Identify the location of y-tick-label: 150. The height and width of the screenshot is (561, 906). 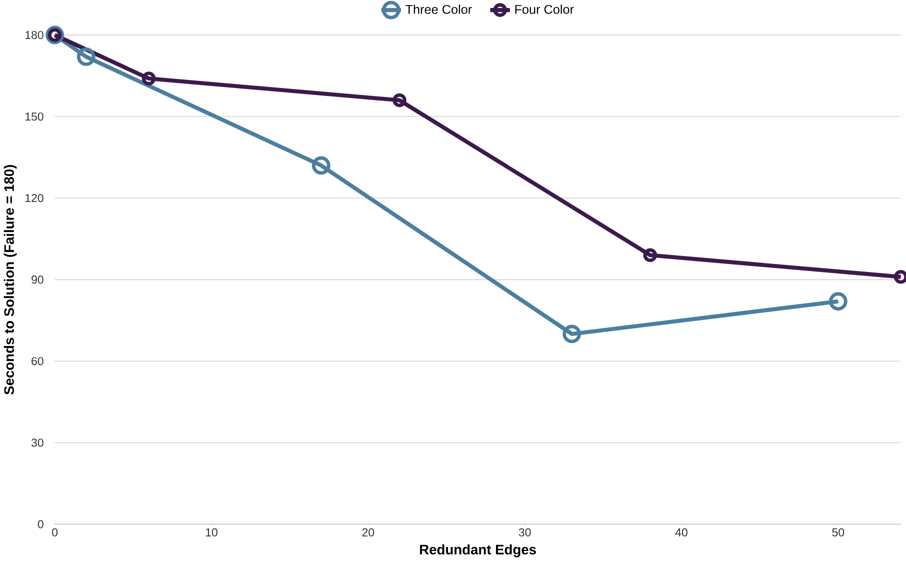
(35, 116).